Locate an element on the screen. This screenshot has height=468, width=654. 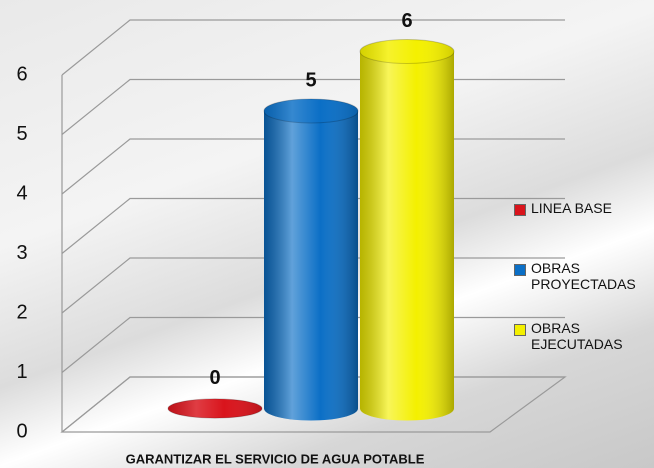
legend-label: LINEA BASE is located at coordinates (571, 208).